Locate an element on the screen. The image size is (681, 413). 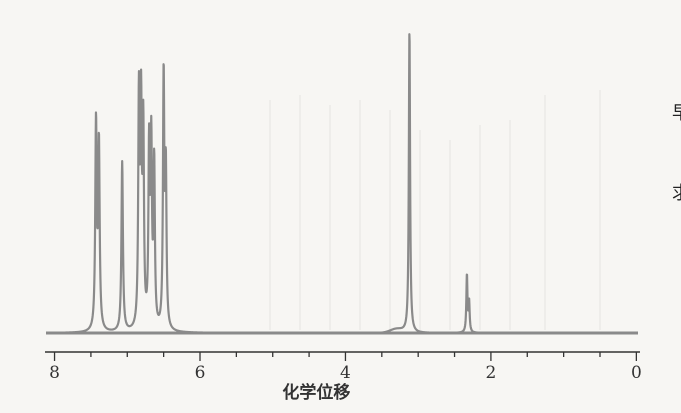
edge-char-2: 求 is located at coordinates (676, 193).